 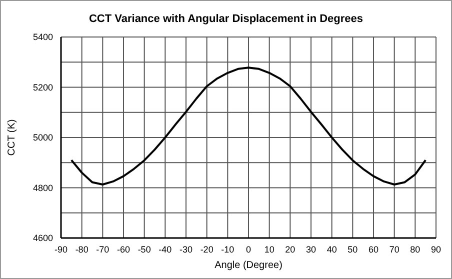 What do you see at coordinates (415, 249) in the screenshot?
I see `x-tick-label: 80` at bounding box center [415, 249].